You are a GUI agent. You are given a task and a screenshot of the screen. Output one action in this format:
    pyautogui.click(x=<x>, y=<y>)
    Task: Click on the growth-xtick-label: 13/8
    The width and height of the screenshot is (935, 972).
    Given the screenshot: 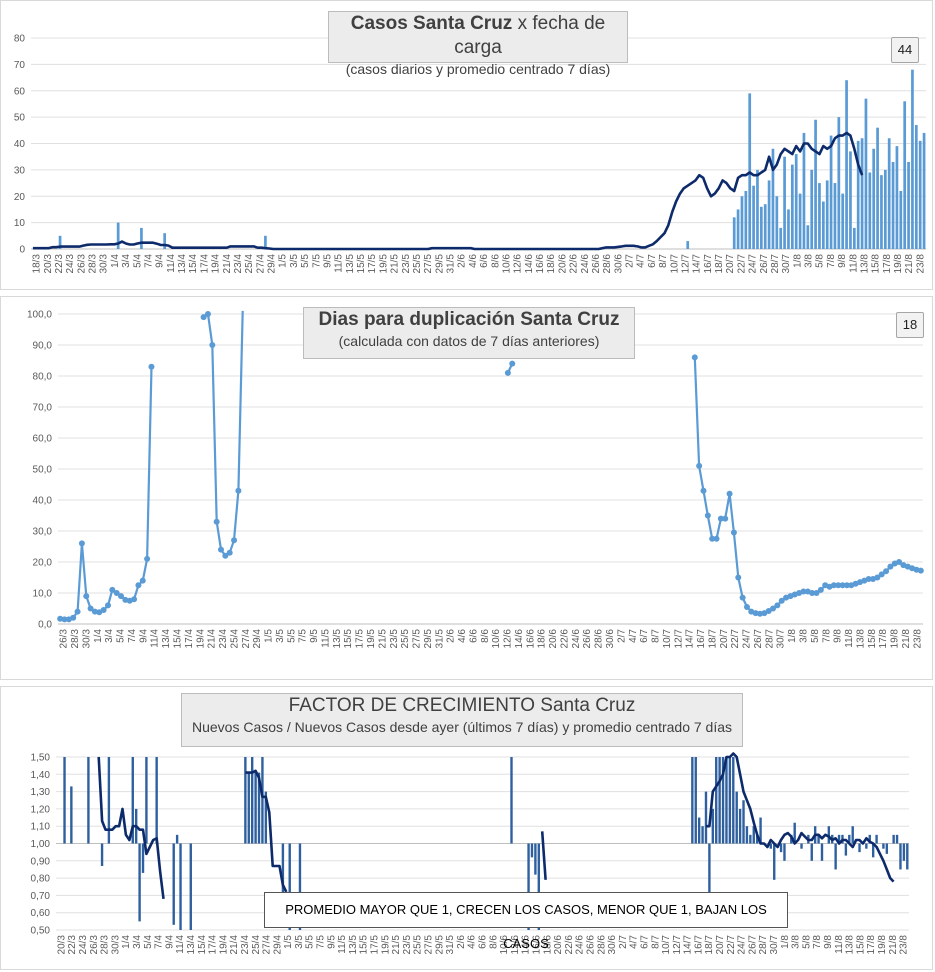 What is the action you would take?
    pyautogui.click(x=850, y=945)
    